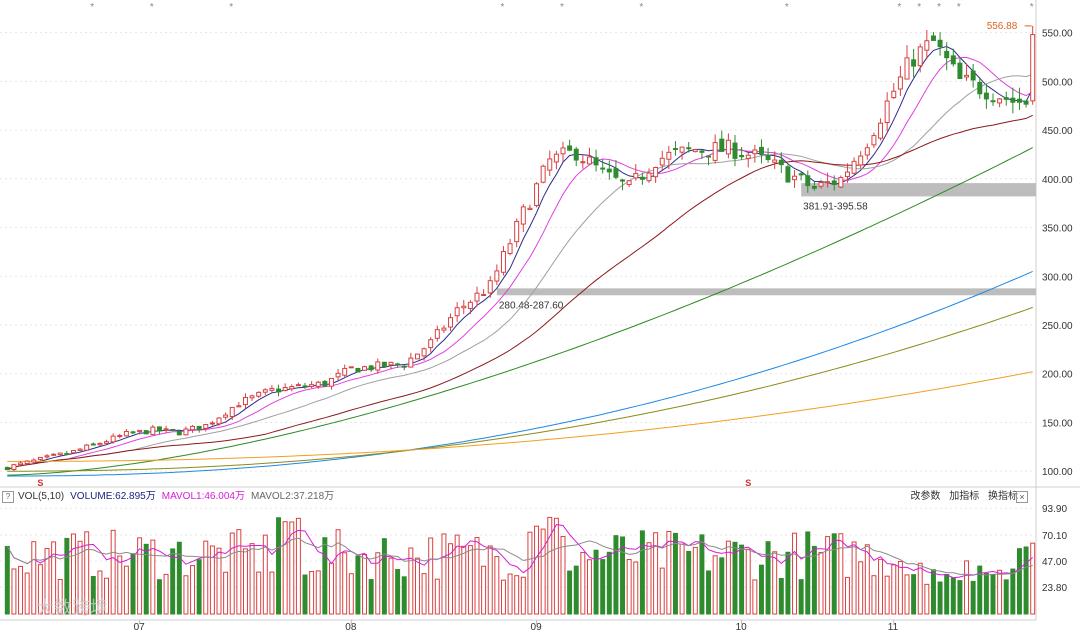 The image size is (1080, 635). I want to click on switch-indicator-button: 换指标, so click(1003, 496).